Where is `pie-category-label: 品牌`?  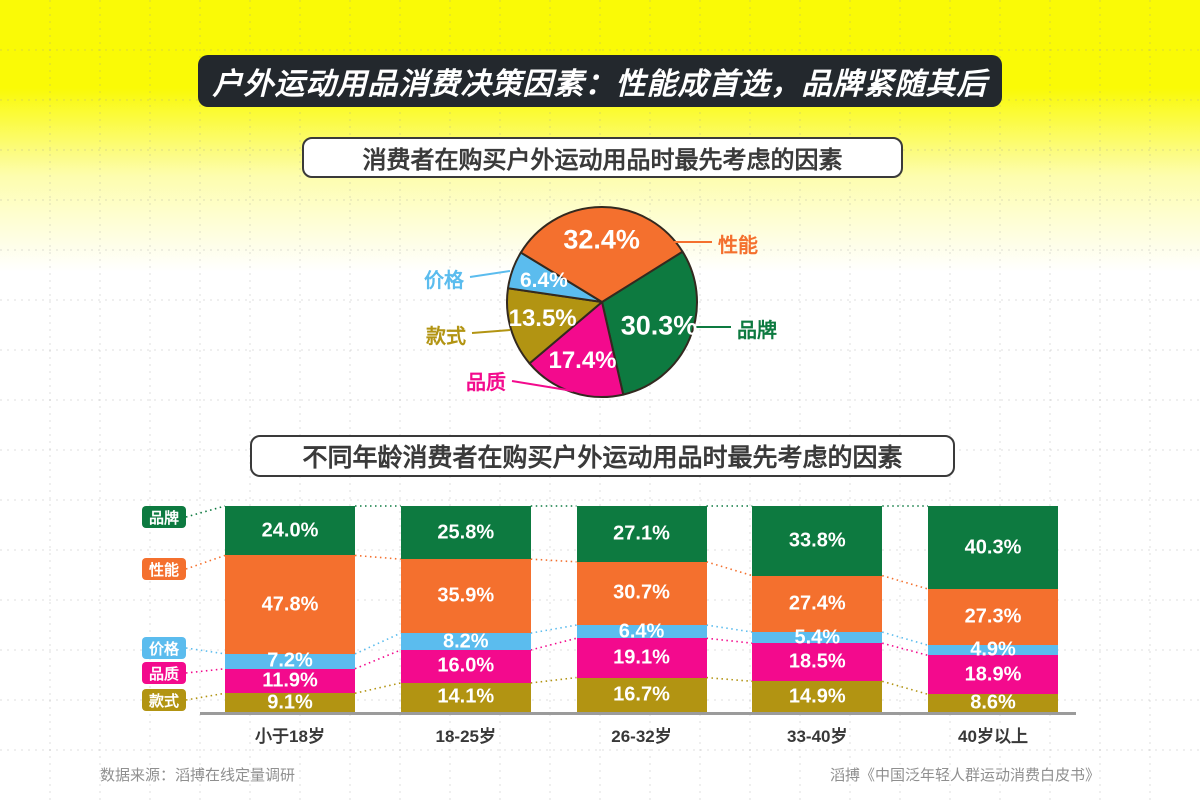
pie-category-label: 品牌 is located at coordinates (757, 331).